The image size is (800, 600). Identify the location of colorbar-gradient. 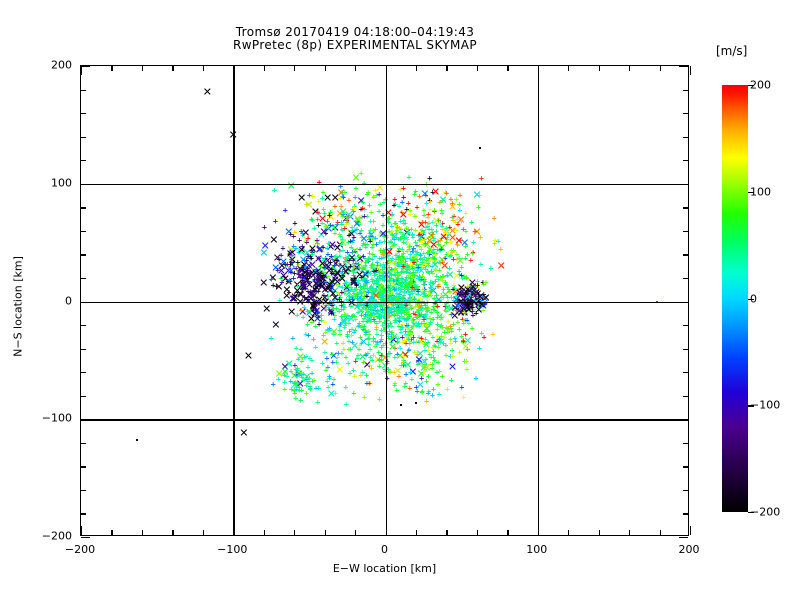
(735, 298).